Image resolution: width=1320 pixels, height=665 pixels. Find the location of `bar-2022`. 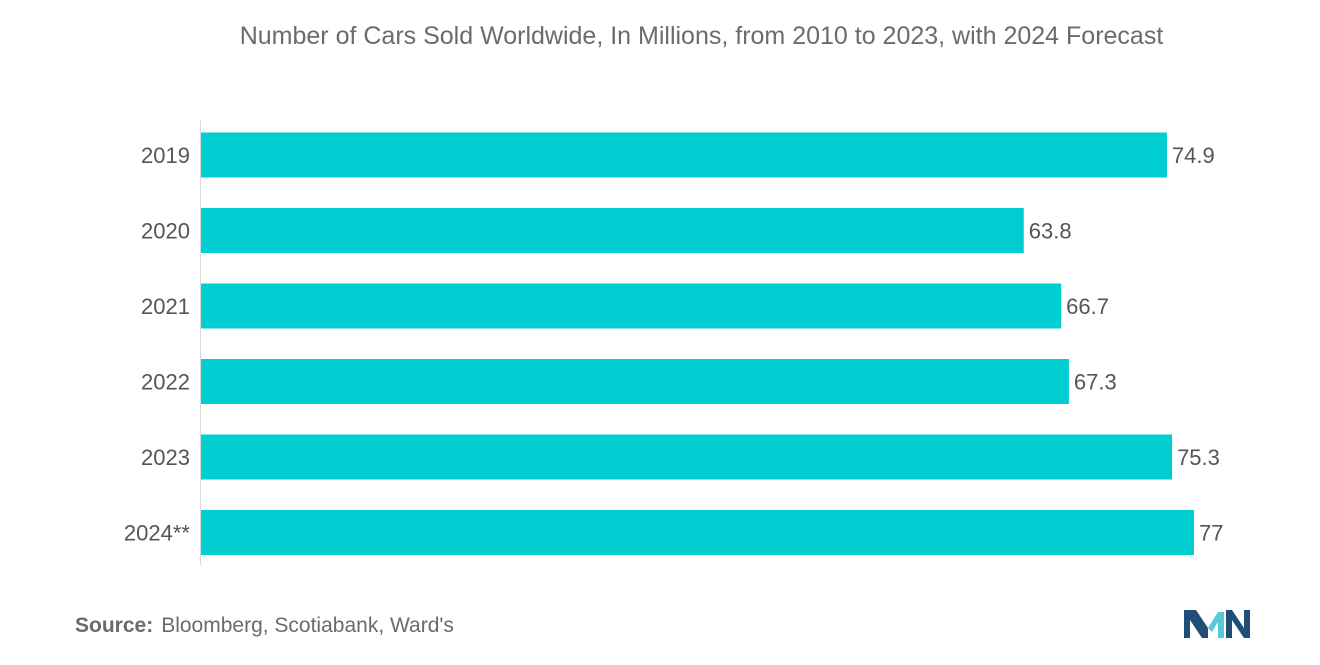

bar-2022 is located at coordinates (635, 381).